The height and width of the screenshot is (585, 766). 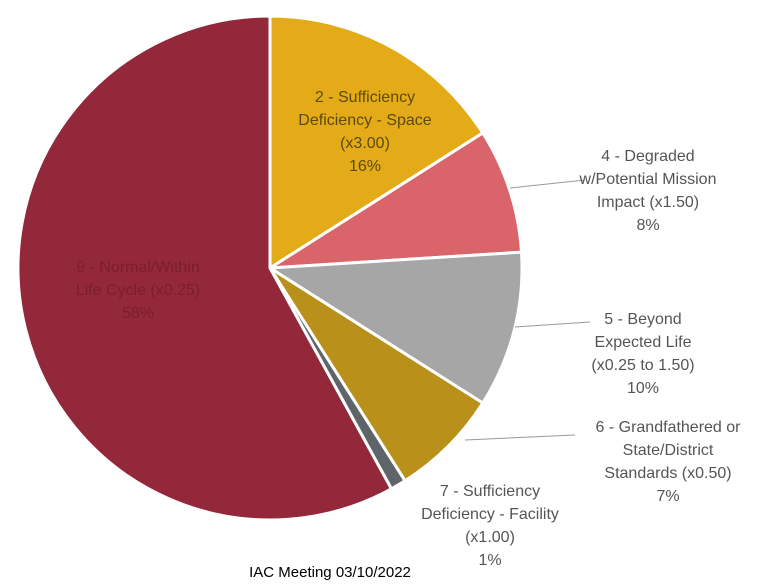 I want to click on slice-label: w/Potential Mission, so click(x=648, y=179).